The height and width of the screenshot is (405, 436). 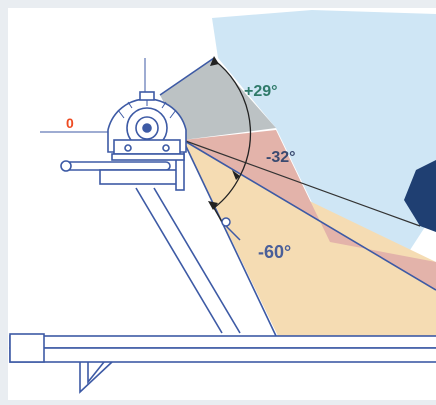 I want to click on probe, so click(x=231, y=229).